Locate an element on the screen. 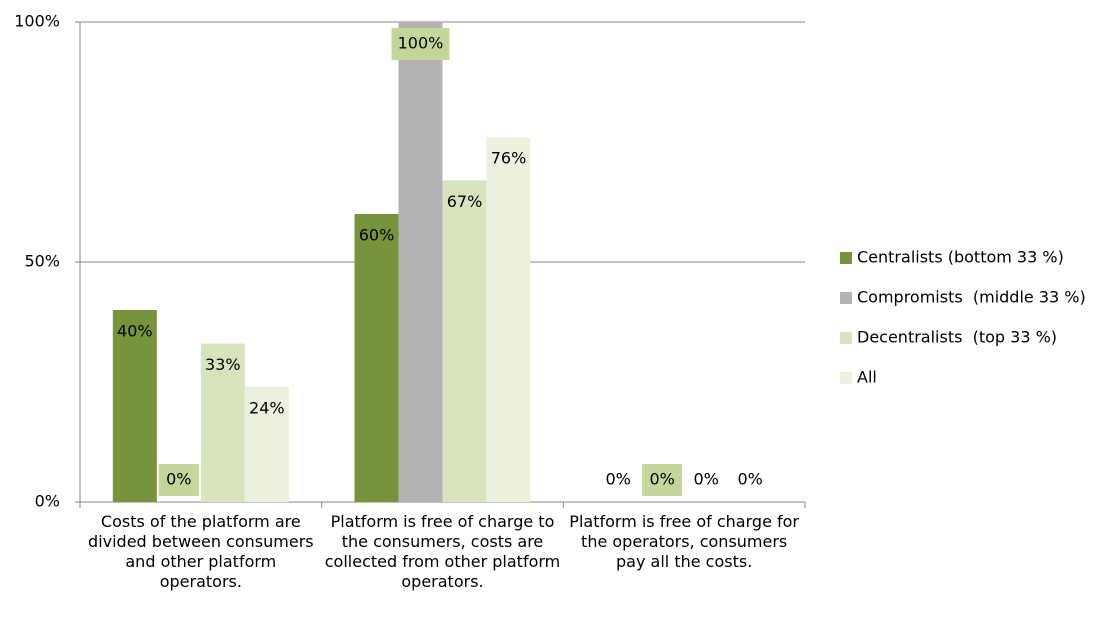  value-label: 100% is located at coordinates (421, 43).